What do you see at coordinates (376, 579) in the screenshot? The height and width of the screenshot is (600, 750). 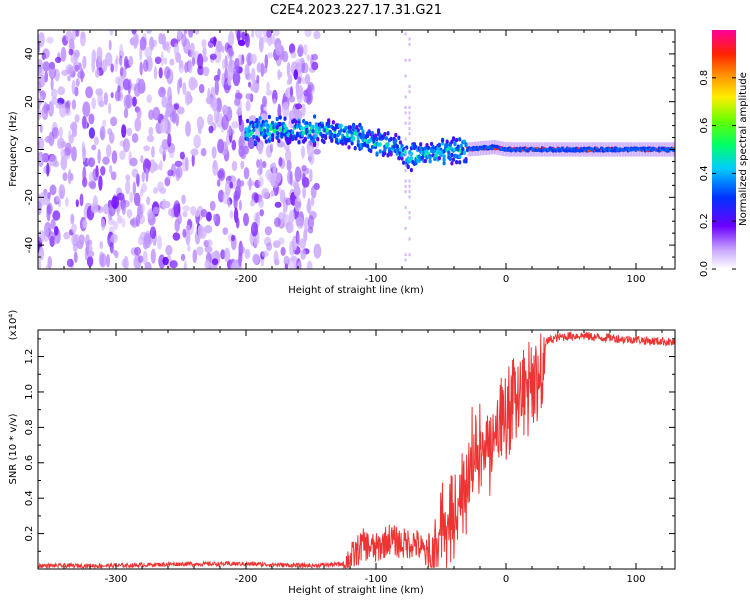 I see `snr-xtick-label: -100` at bounding box center [376, 579].